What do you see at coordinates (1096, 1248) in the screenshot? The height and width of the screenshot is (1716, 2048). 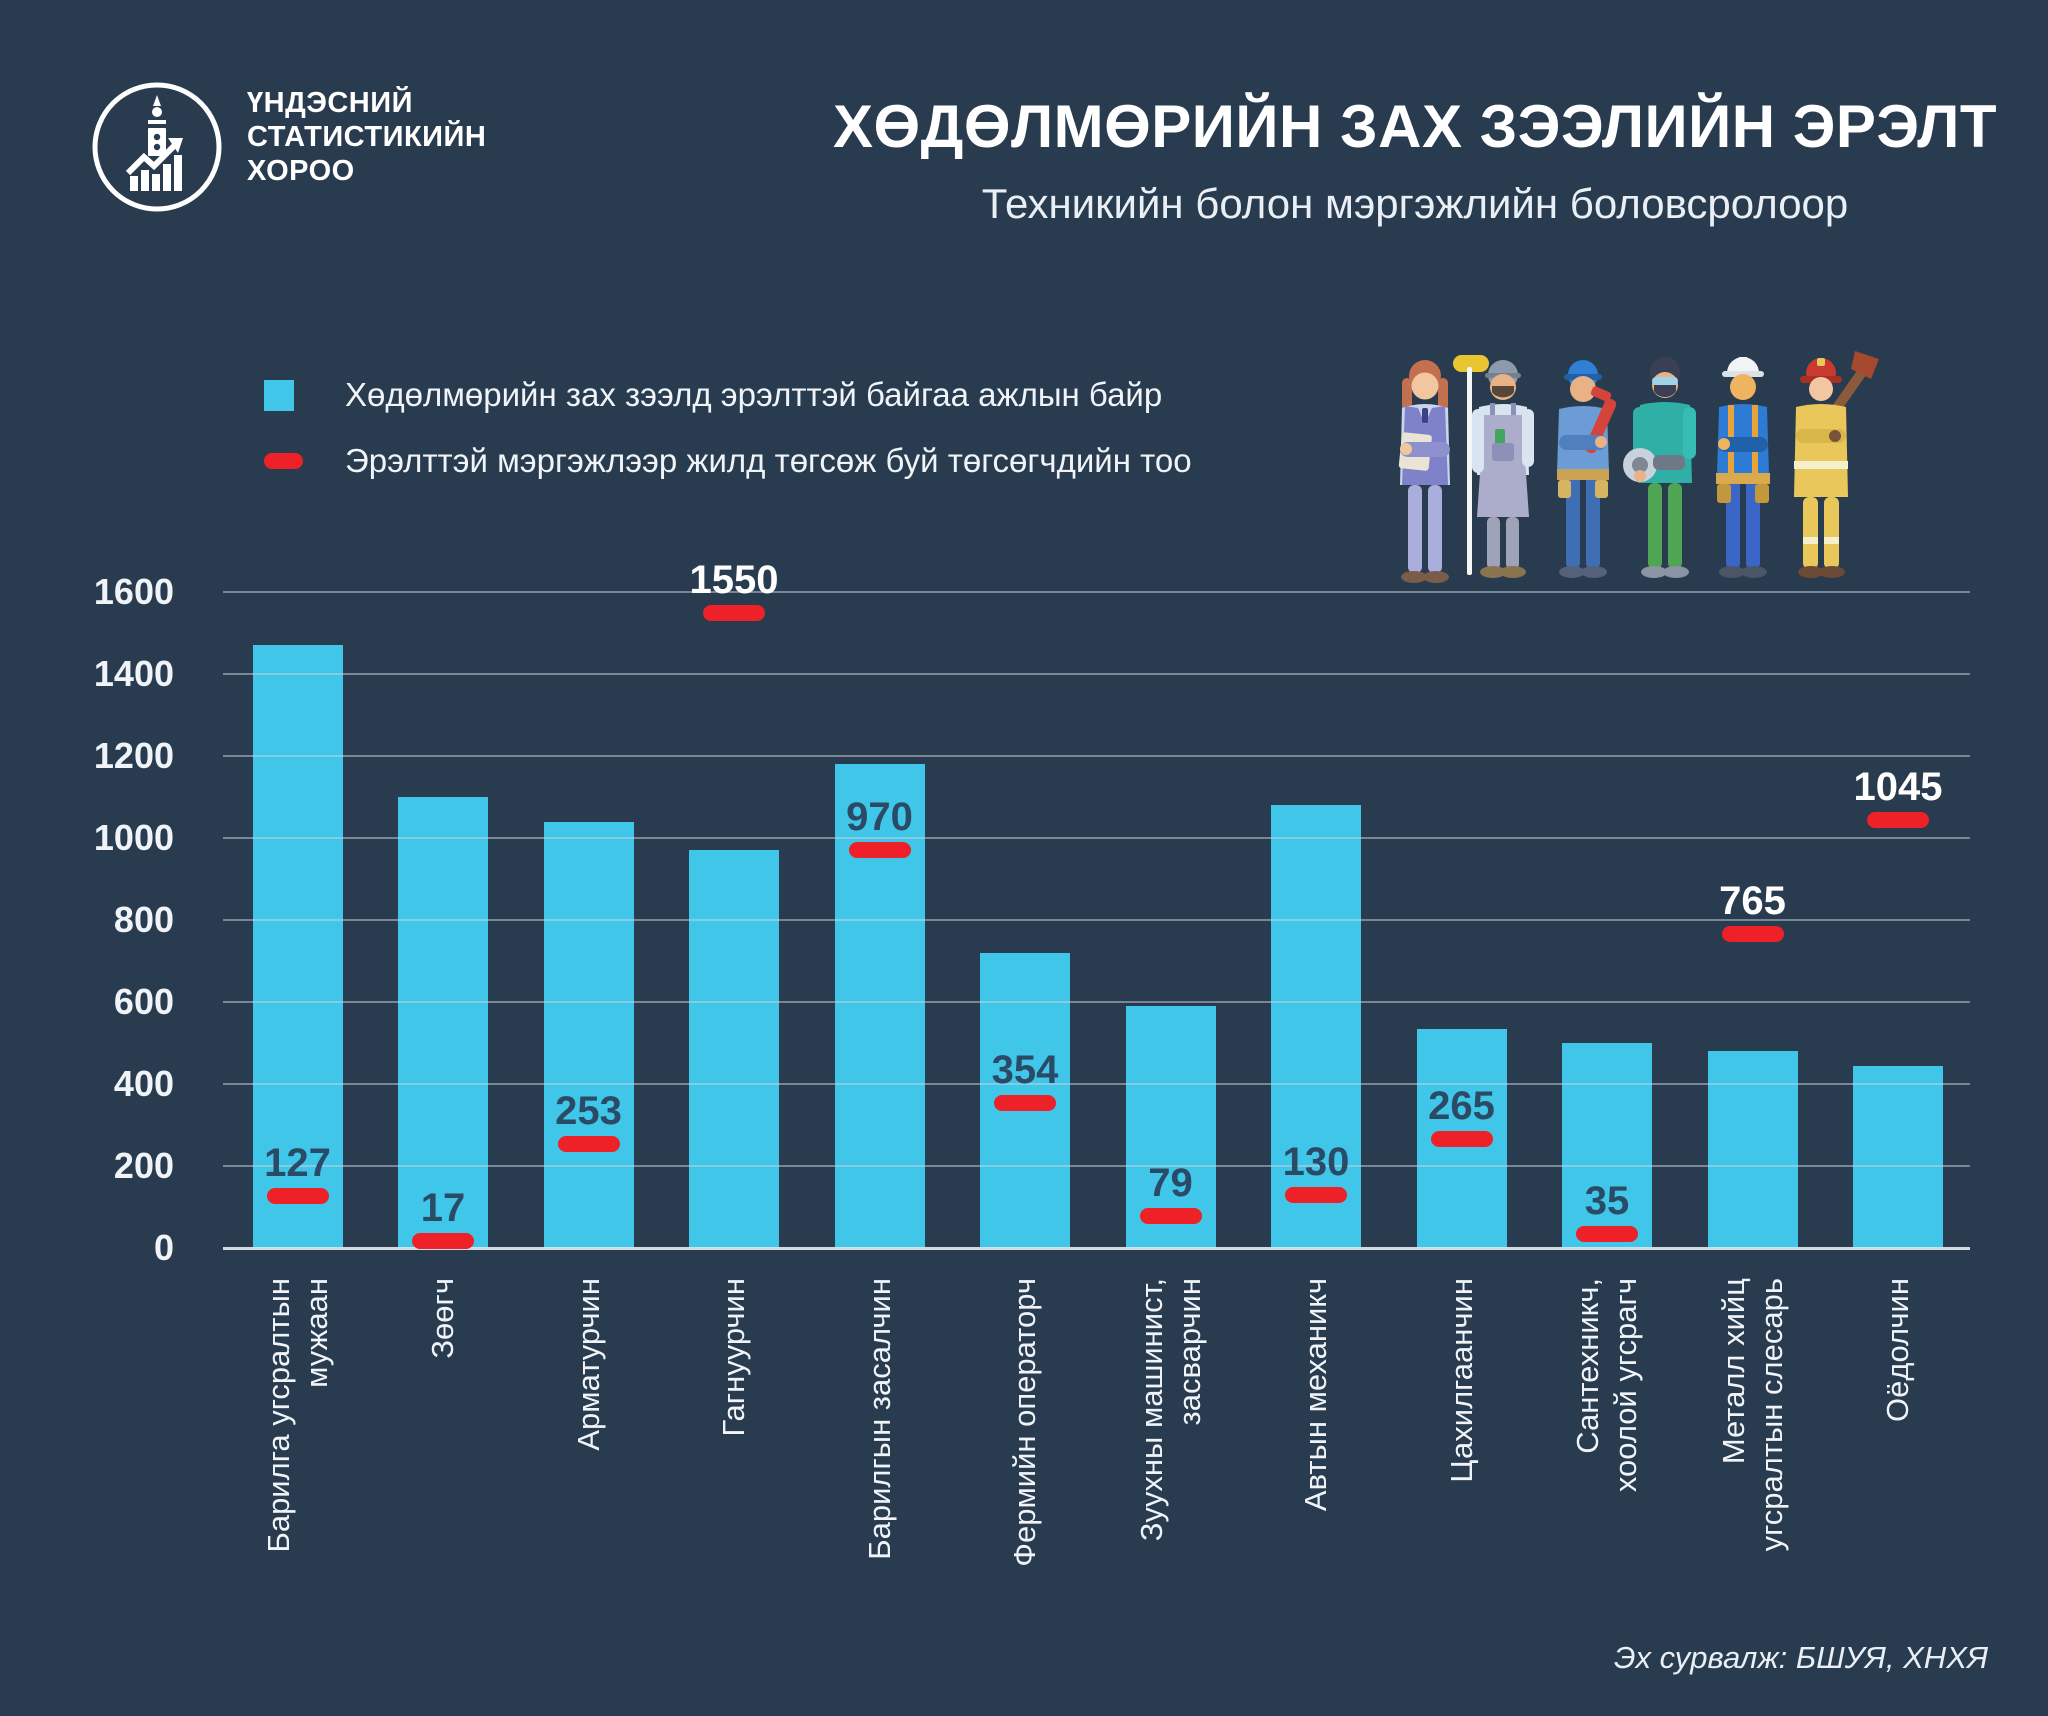 I see `x-axis-line` at bounding box center [1096, 1248].